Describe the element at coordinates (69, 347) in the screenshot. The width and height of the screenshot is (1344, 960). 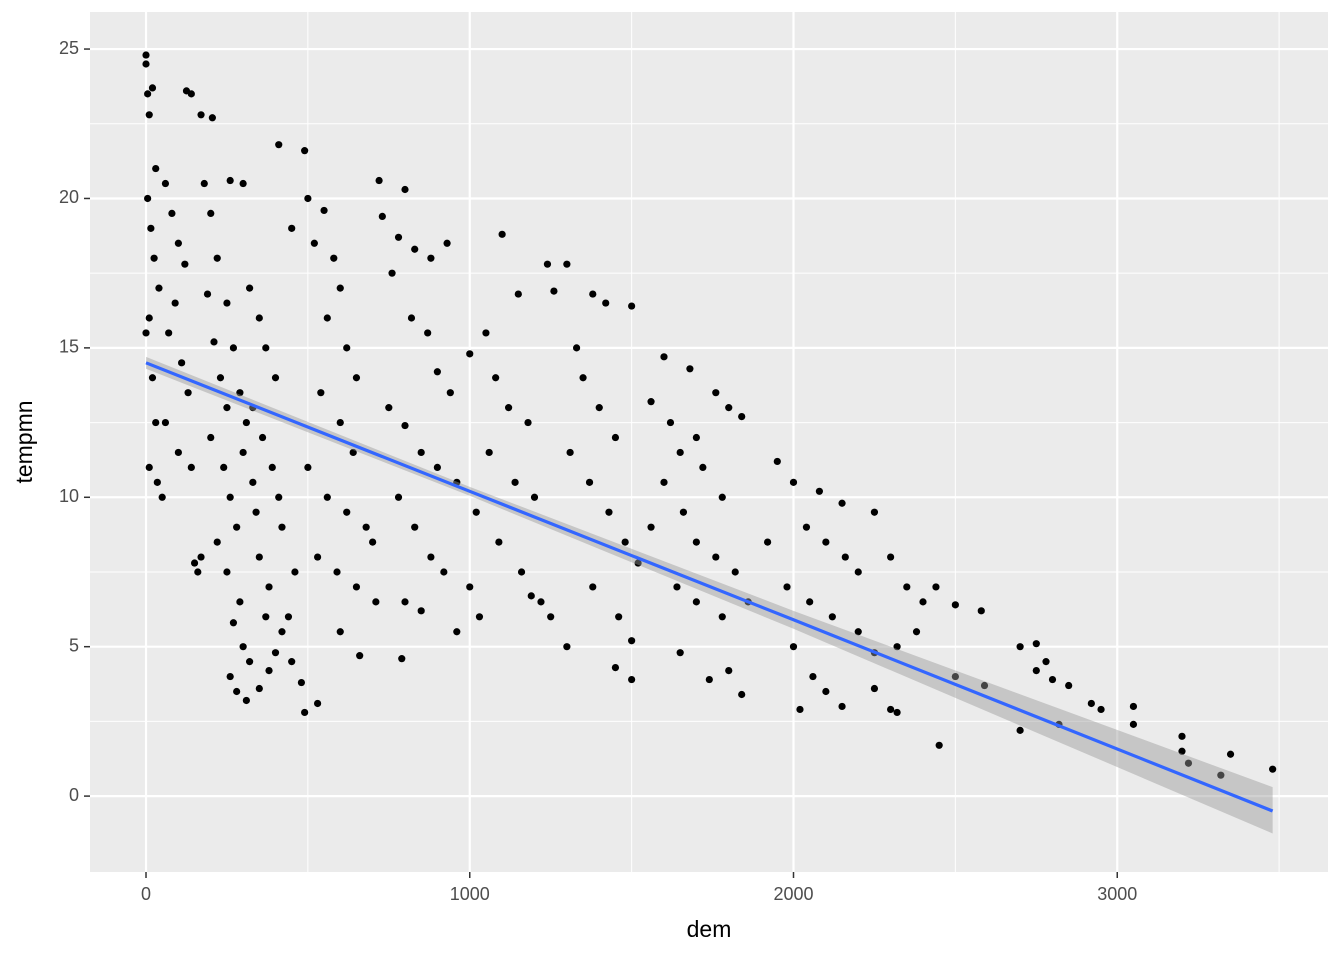
I see `y-tick-label: 15` at that location.